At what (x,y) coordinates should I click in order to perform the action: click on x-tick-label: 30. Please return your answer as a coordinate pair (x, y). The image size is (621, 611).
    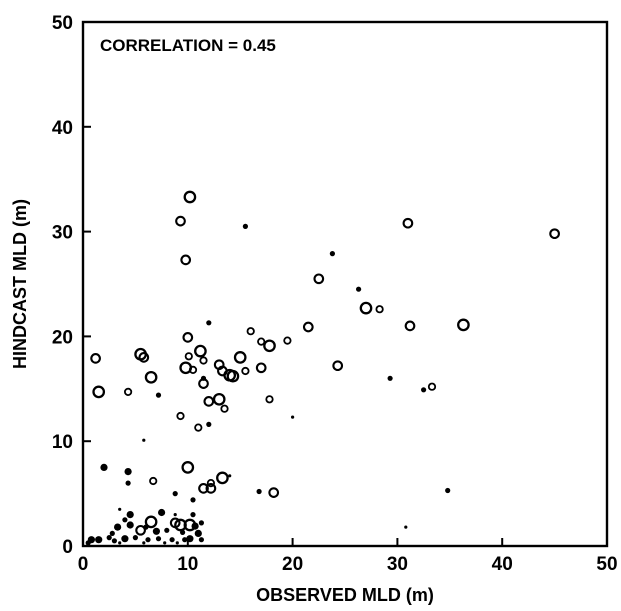
    Looking at the image, I should click on (397, 564).